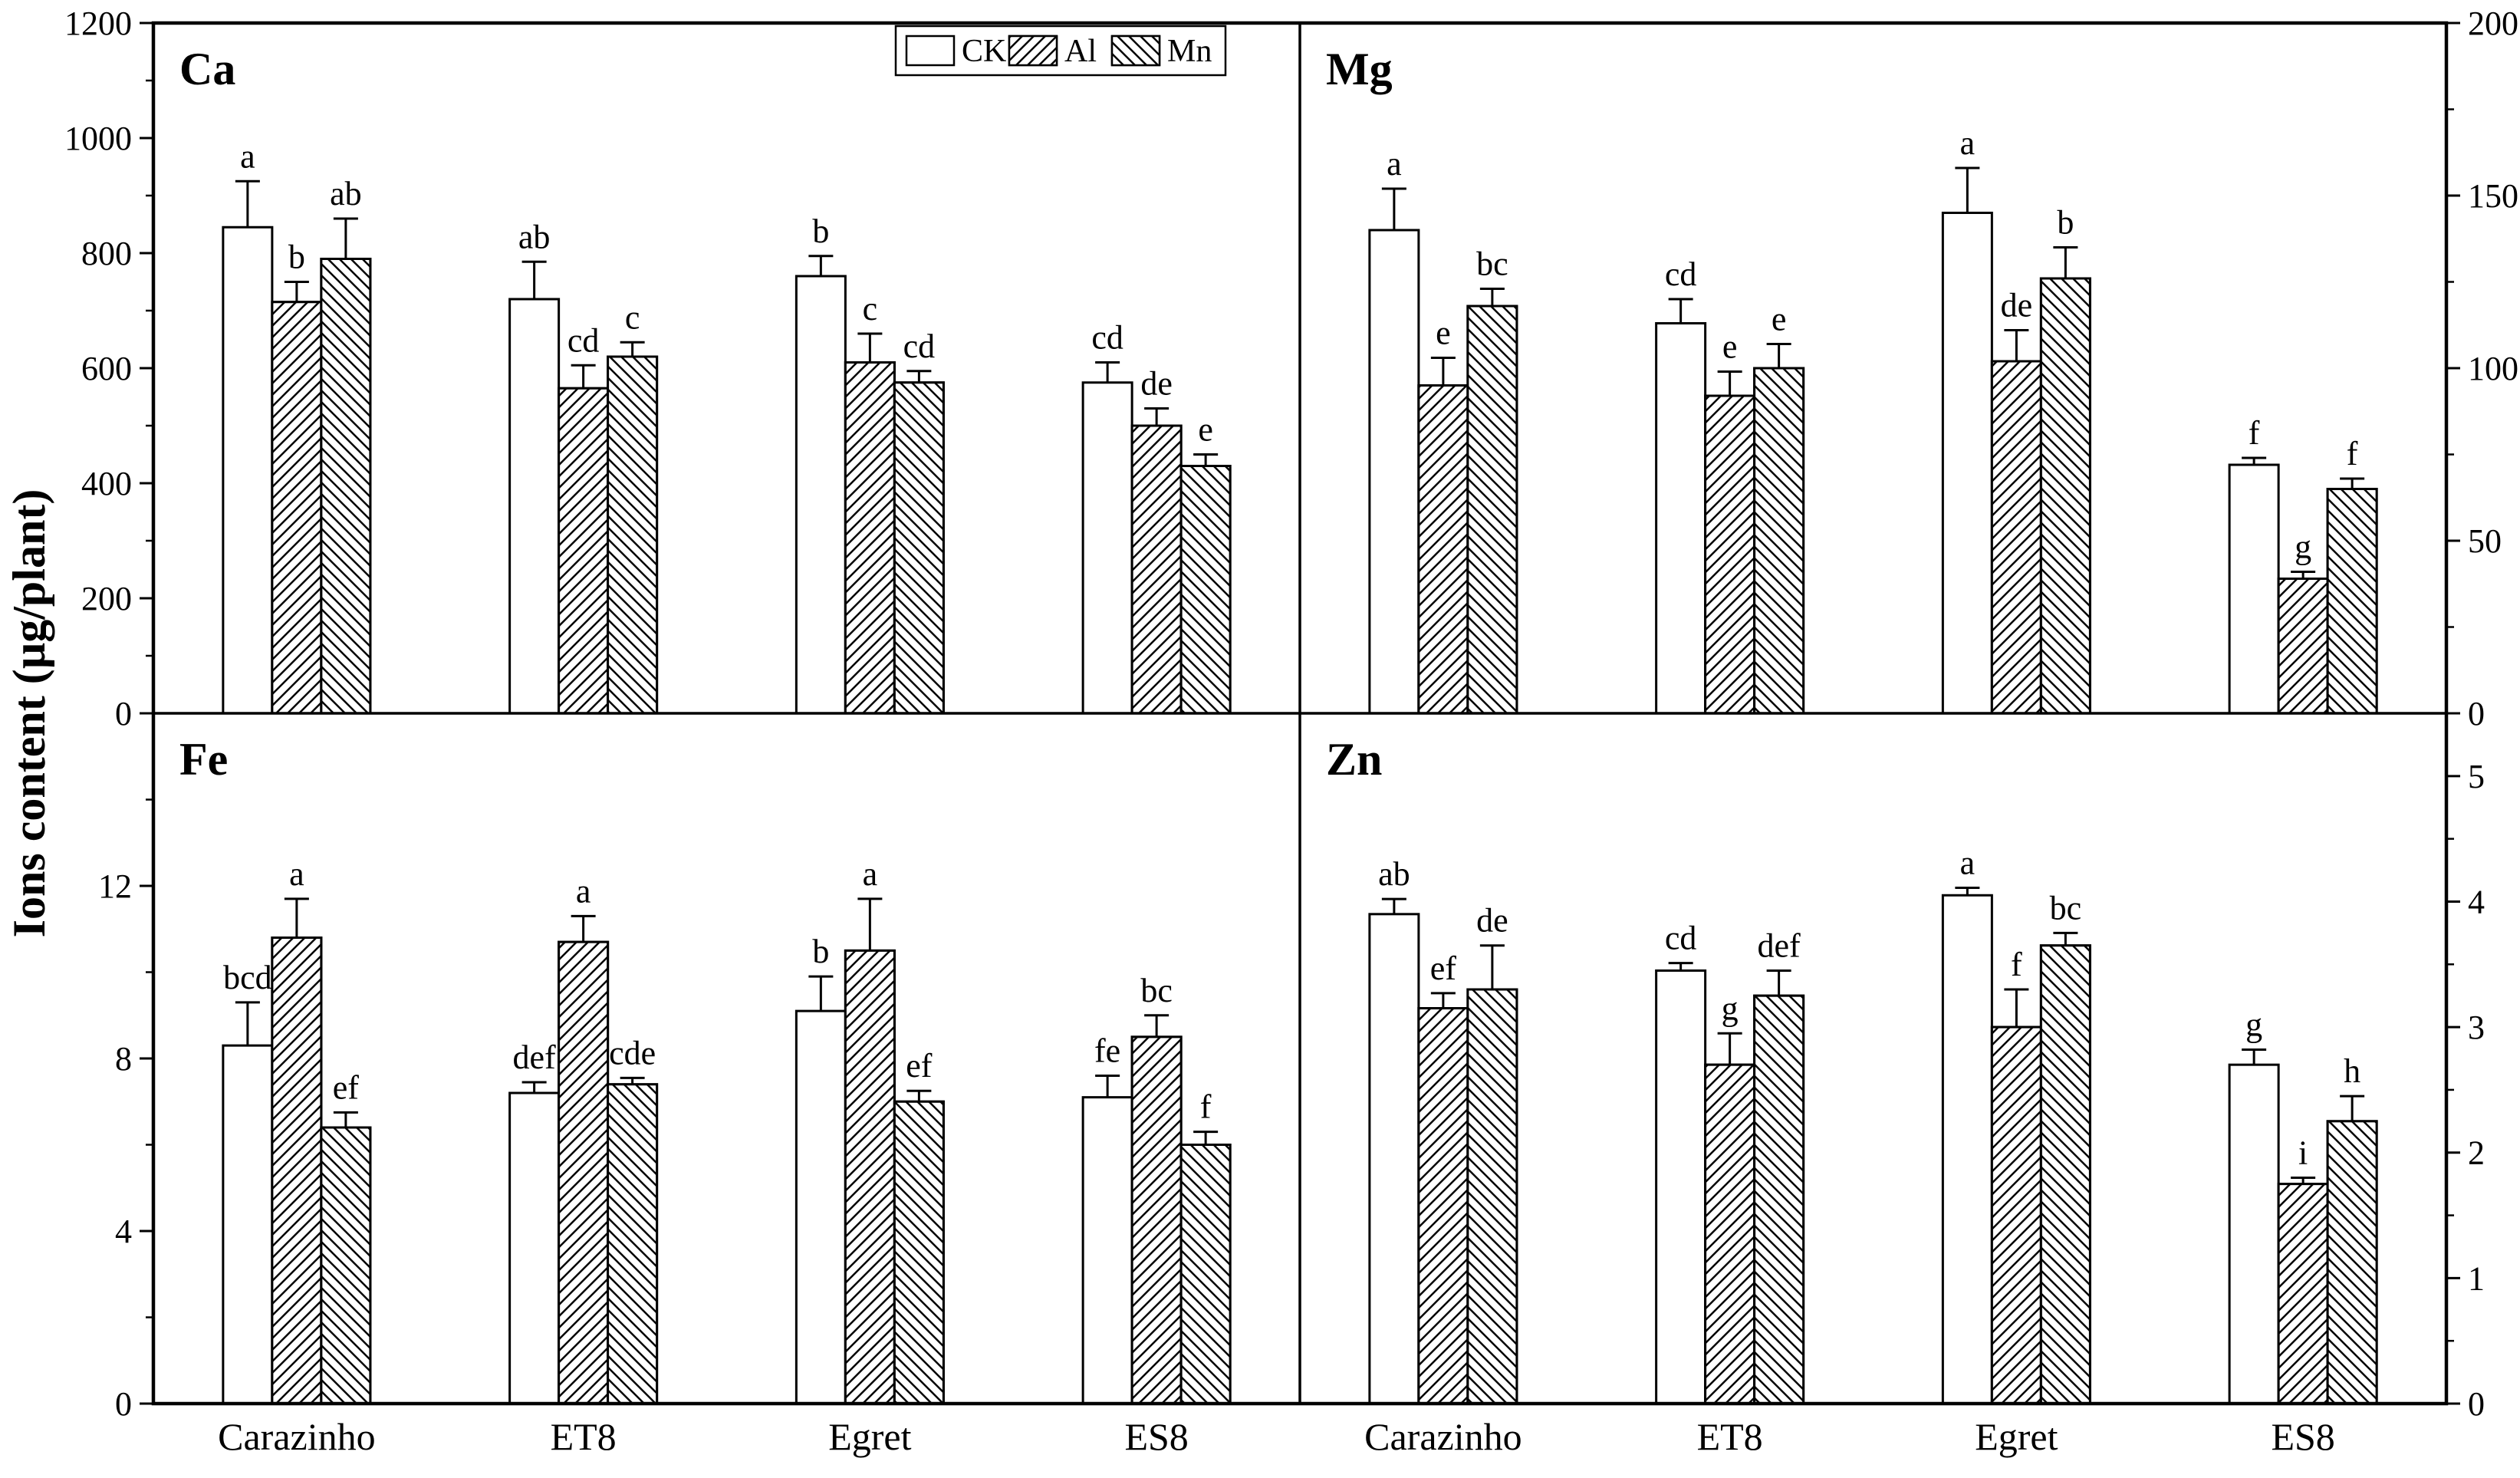 The width and height of the screenshot is (2520, 1478). Describe the element at coordinates (2476, 1153) in the screenshot. I see `tick-label: 2` at that location.